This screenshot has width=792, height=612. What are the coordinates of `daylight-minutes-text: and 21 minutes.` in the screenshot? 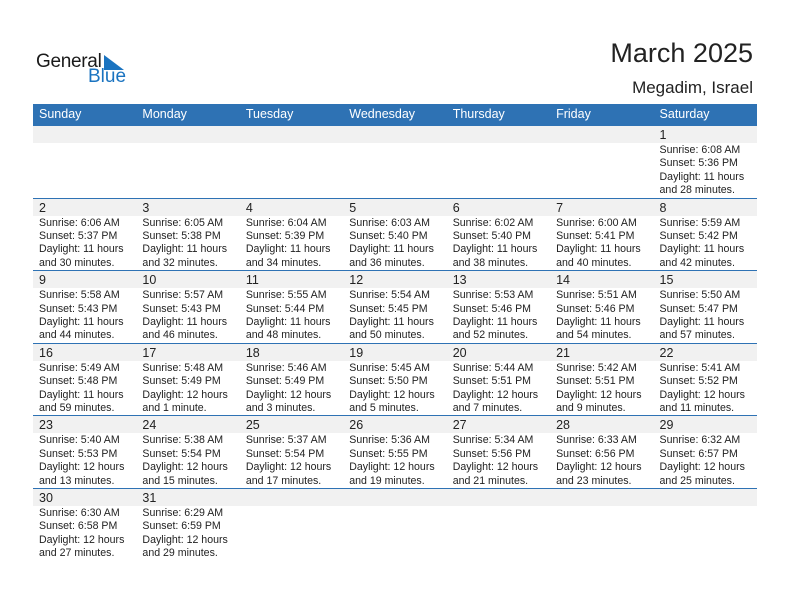 It's located at (490, 480).